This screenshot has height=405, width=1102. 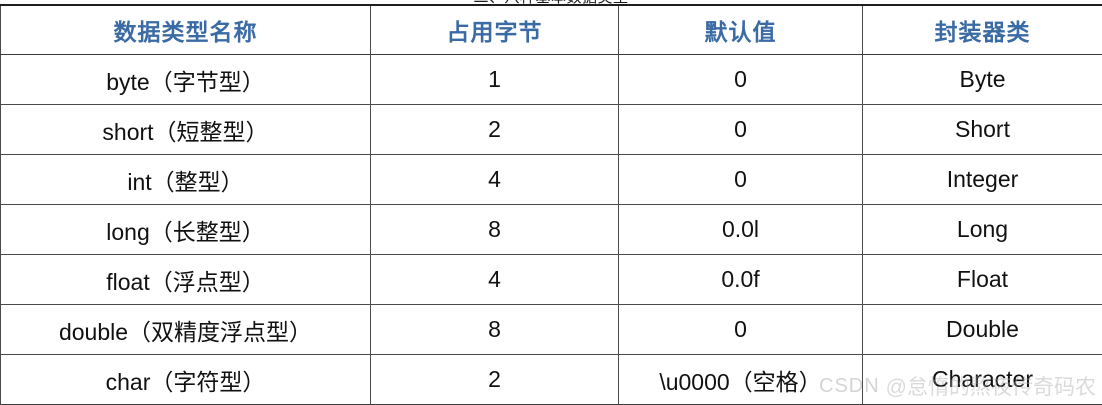 I want to click on cell-wrapper-class: Short, so click(x=982, y=129).